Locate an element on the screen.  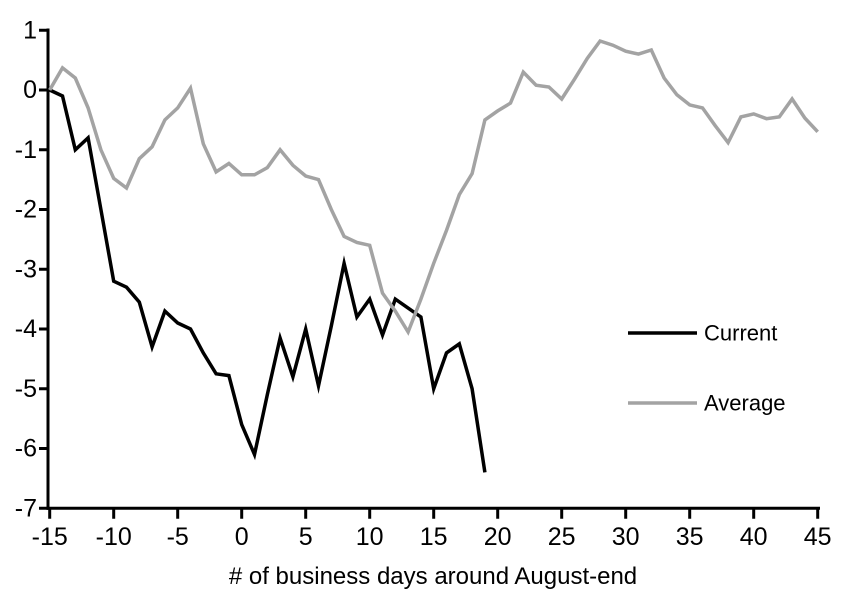
y-tick-label: 1 is located at coordinates (30, 30).